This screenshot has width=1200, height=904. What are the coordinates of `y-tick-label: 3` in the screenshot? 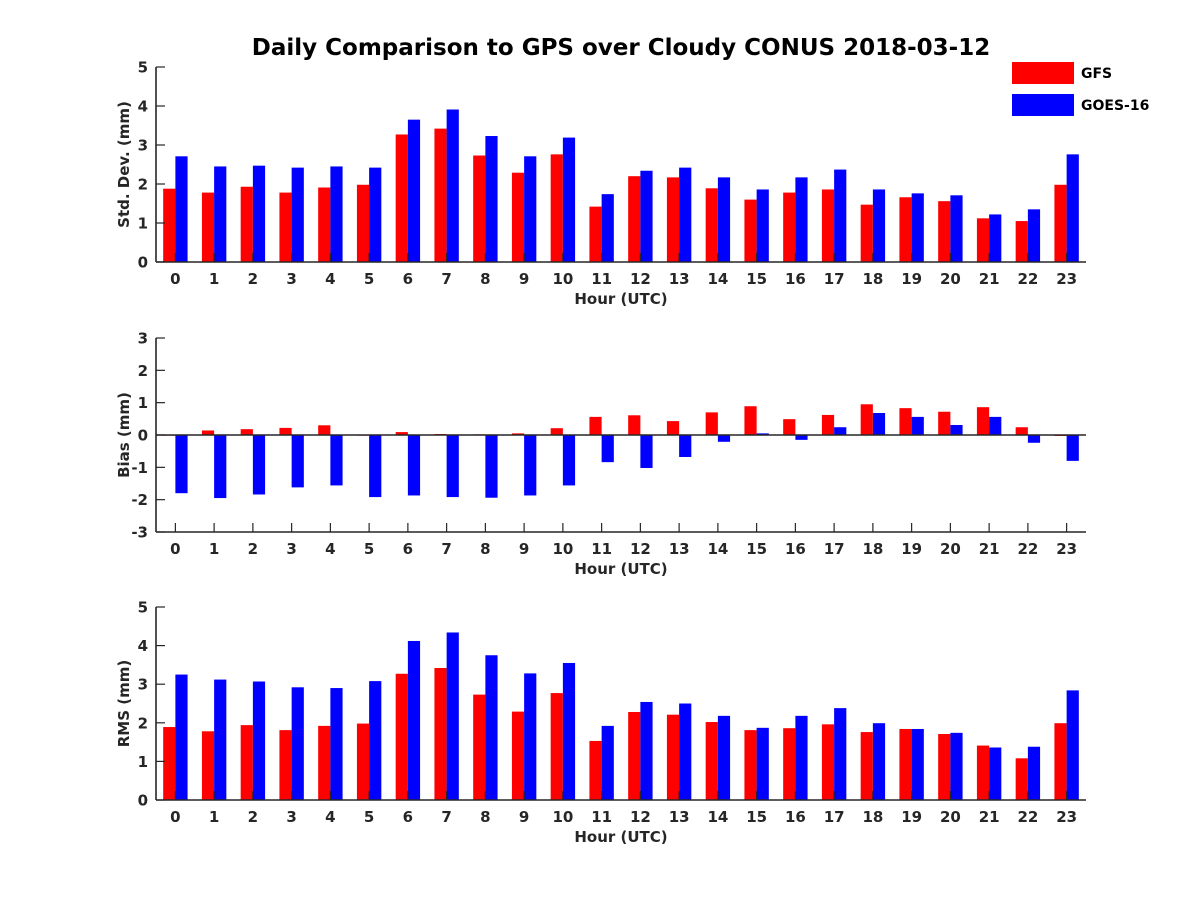 It's located at (143, 146).